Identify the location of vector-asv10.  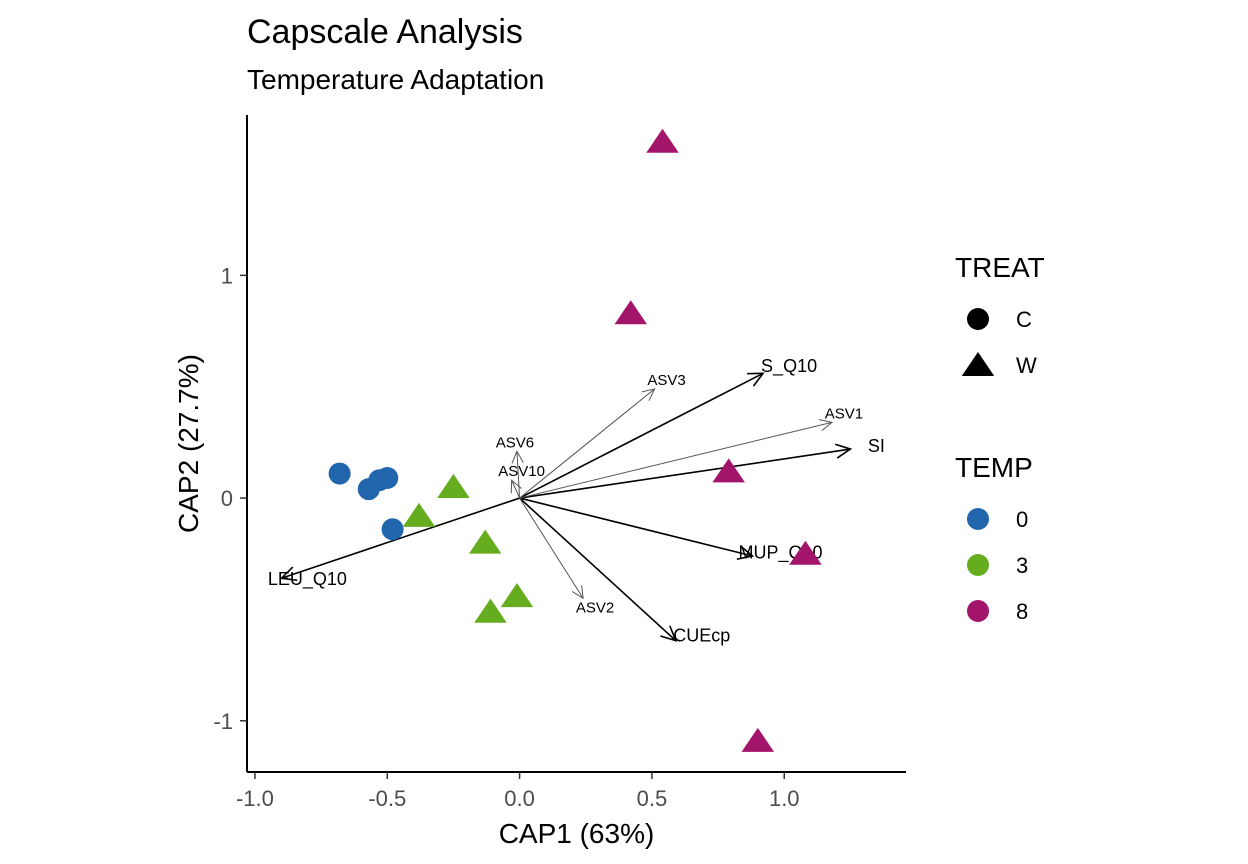
(516, 489).